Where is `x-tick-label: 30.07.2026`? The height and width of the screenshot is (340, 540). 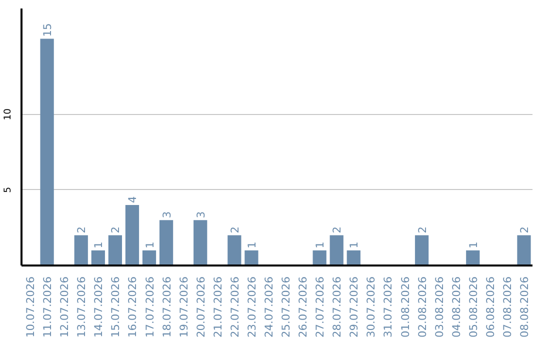
x-tick-label: 30.07.2026 is located at coordinates (371, 307).